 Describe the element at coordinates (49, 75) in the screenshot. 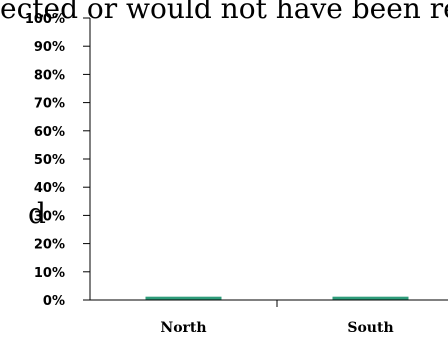

I see `y-tick-label: 80%` at that location.